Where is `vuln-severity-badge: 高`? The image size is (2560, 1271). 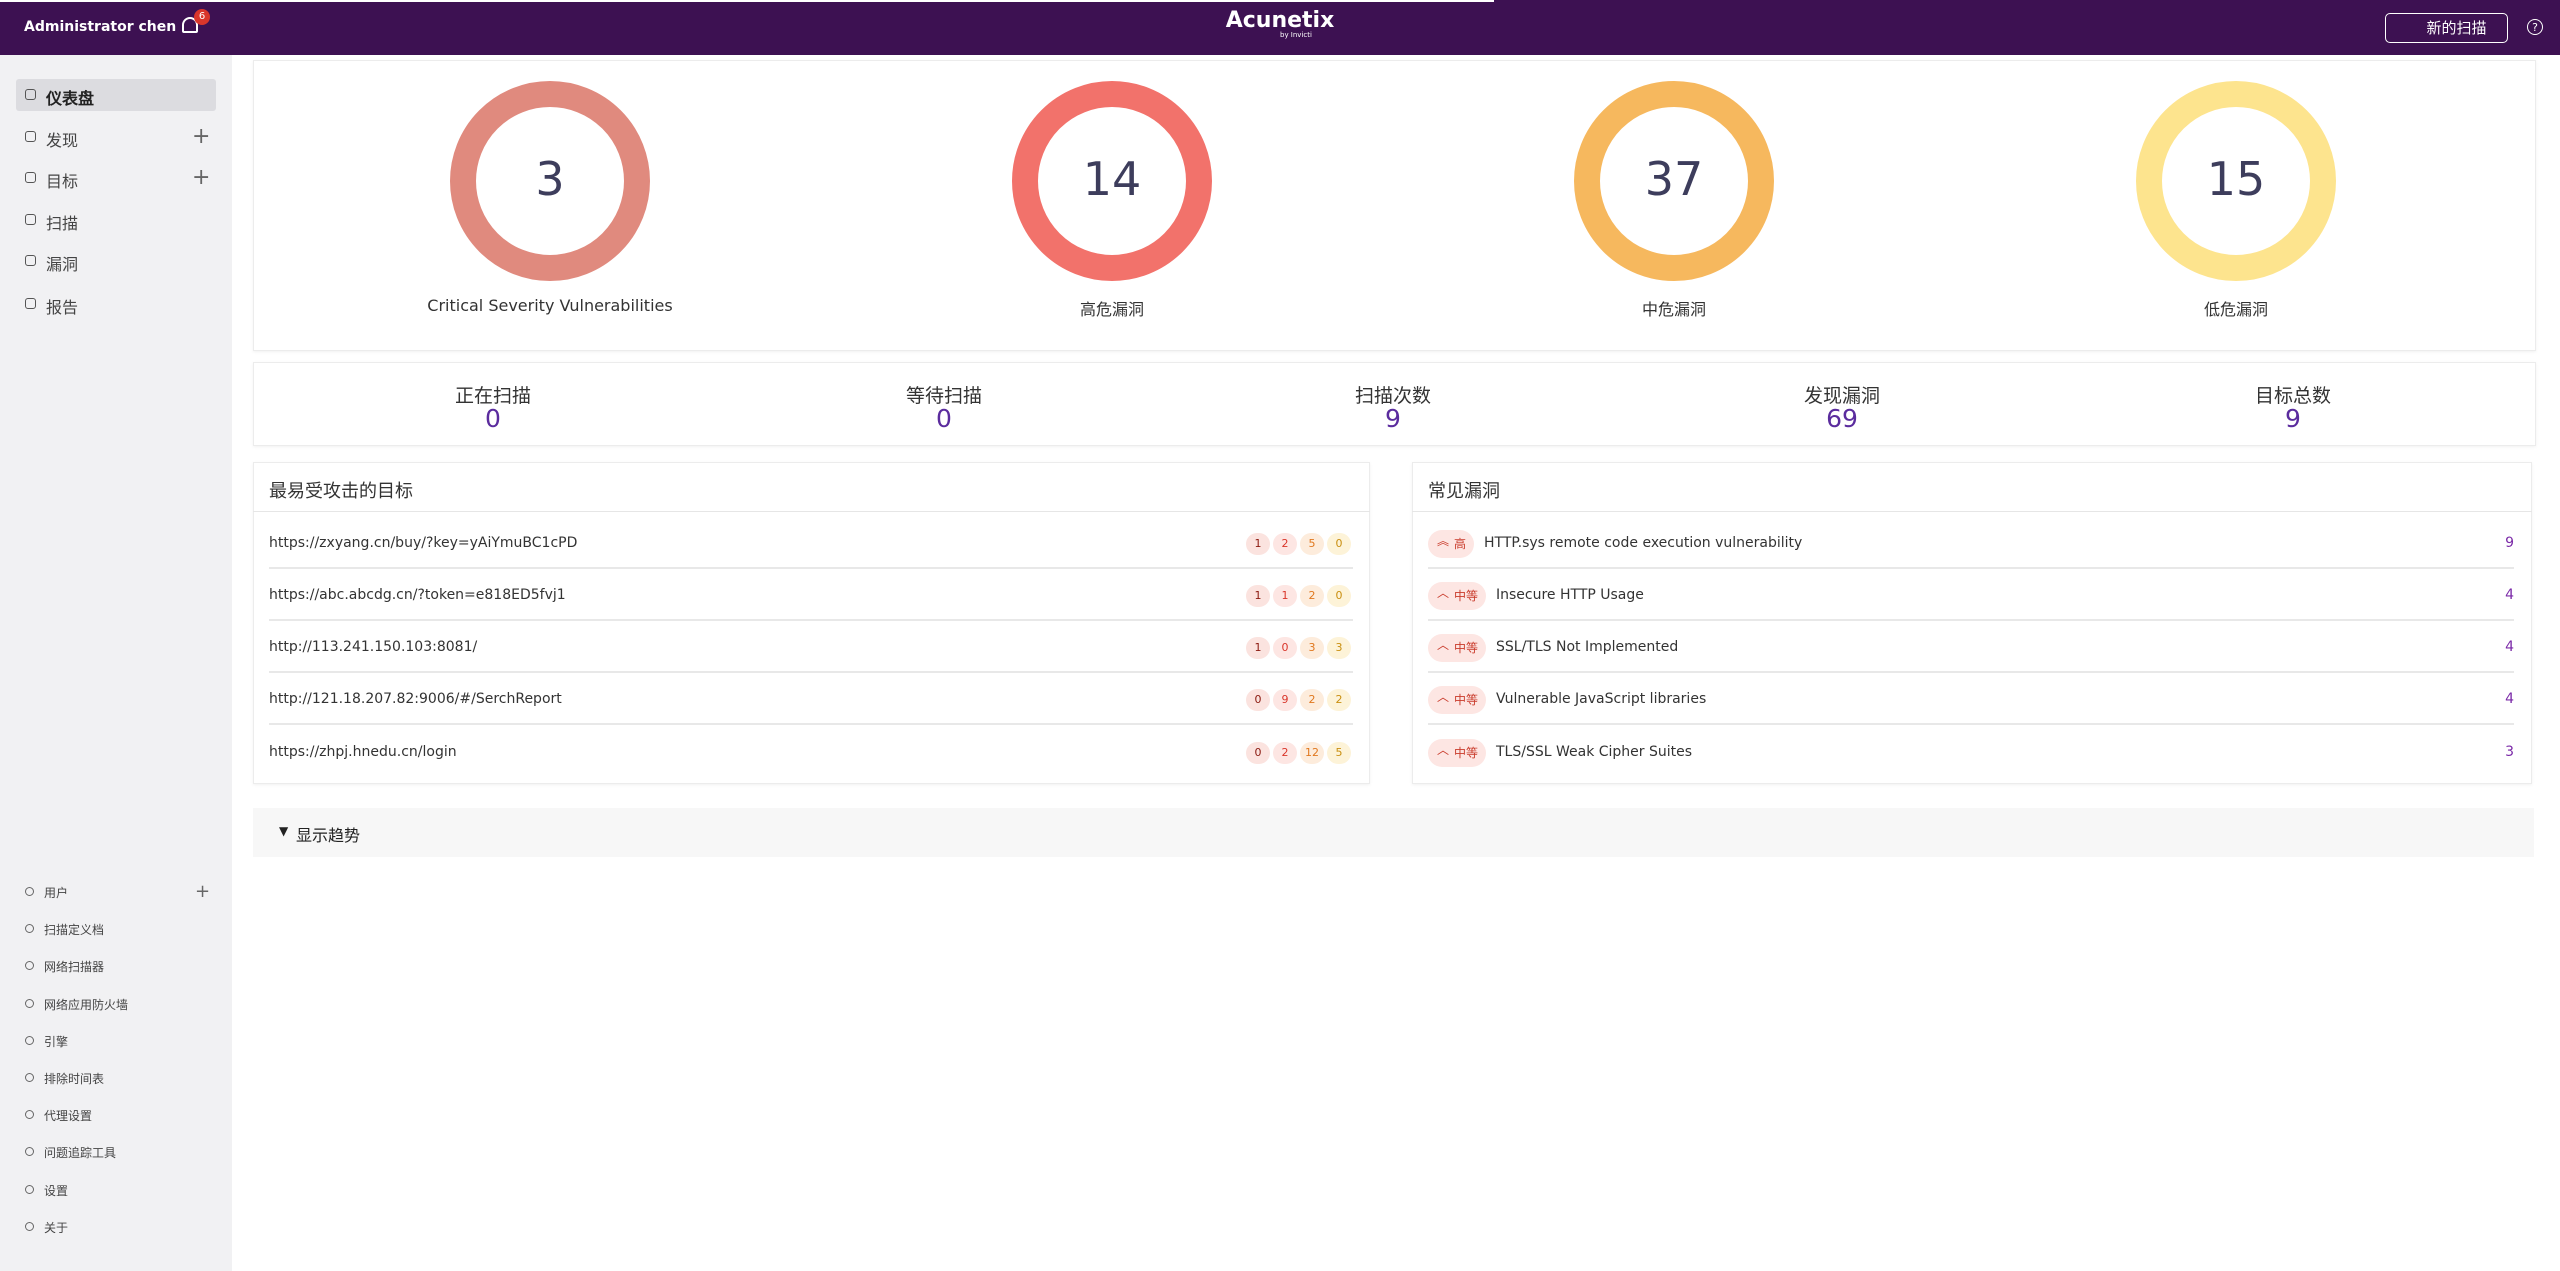
vuln-severity-badge: 高 is located at coordinates (1451, 544).